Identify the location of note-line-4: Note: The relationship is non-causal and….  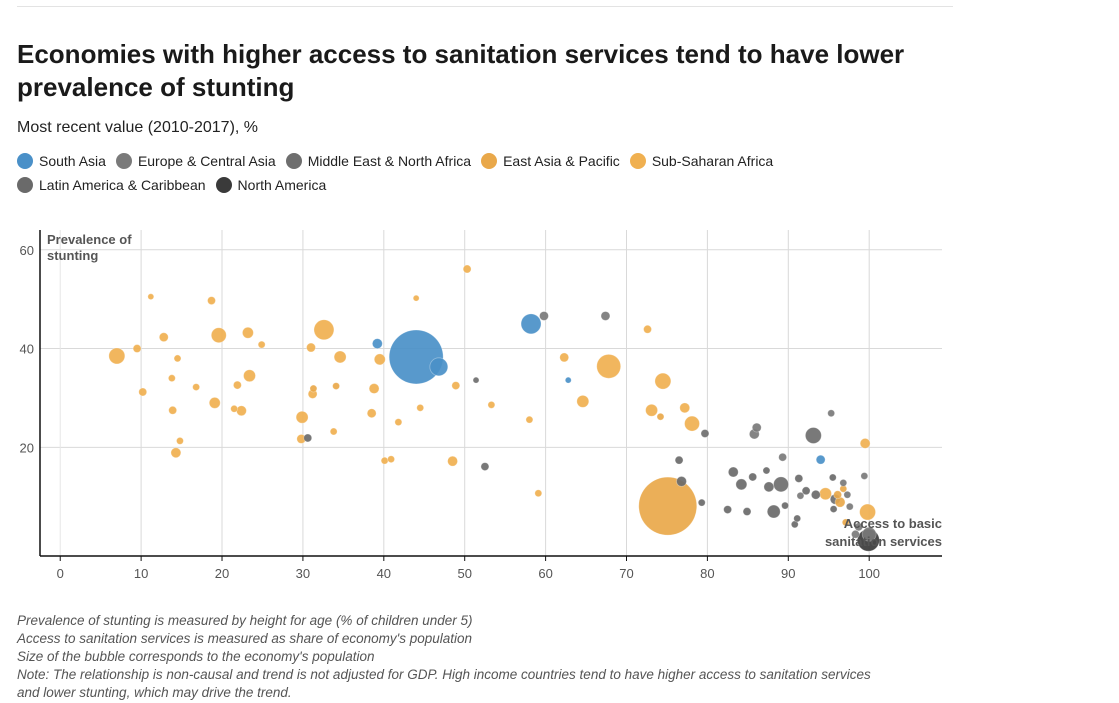
(444, 674).